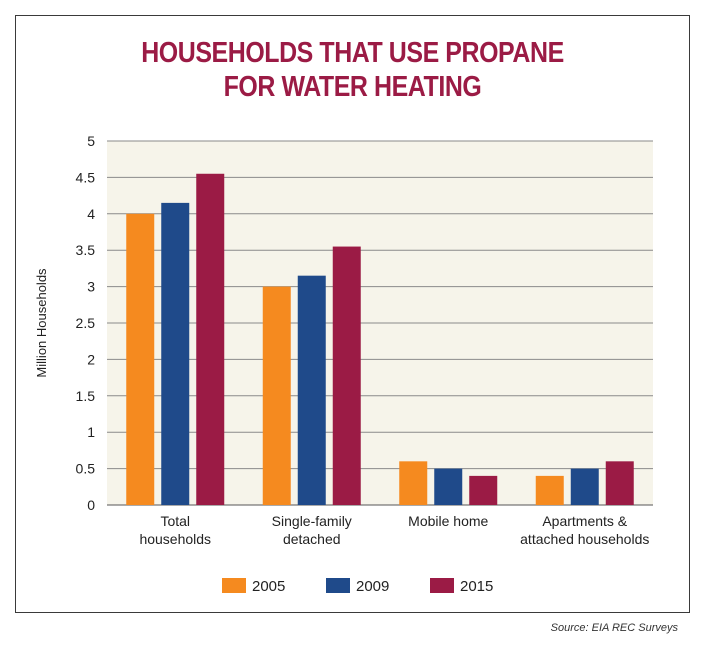  What do you see at coordinates (268, 586) in the screenshot?
I see `legend-label-2005: 2005` at bounding box center [268, 586].